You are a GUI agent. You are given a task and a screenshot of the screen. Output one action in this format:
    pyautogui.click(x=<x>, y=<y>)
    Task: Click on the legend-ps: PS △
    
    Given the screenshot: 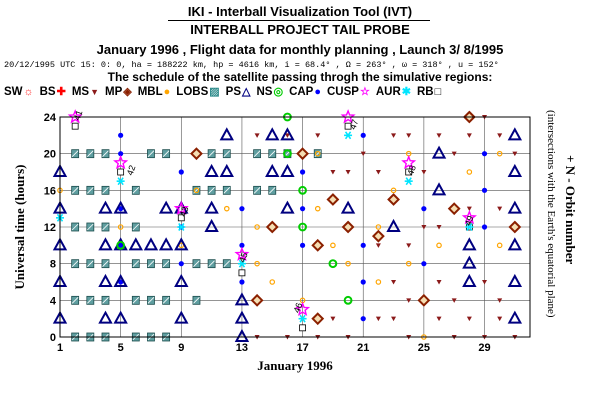 What is the action you would take?
    pyautogui.click(x=238, y=92)
    